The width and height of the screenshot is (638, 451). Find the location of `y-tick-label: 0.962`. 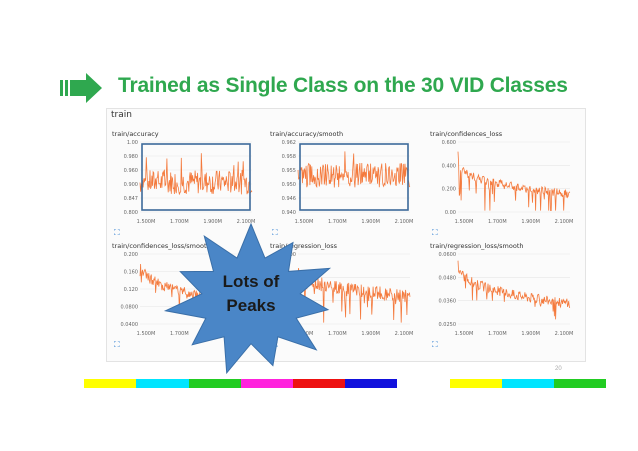

y-tick-label: 0.962 is located at coordinates (289, 143).